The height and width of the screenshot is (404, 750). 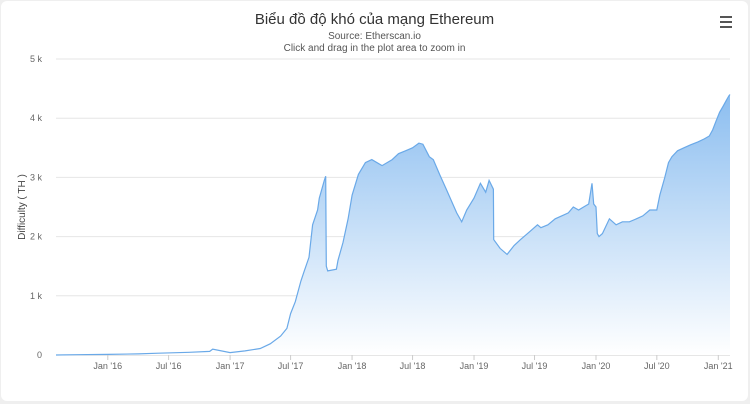 What do you see at coordinates (535, 366) in the screenshot?
I see `x-tick-label: Jul '19` at bounding box center [535, 366].